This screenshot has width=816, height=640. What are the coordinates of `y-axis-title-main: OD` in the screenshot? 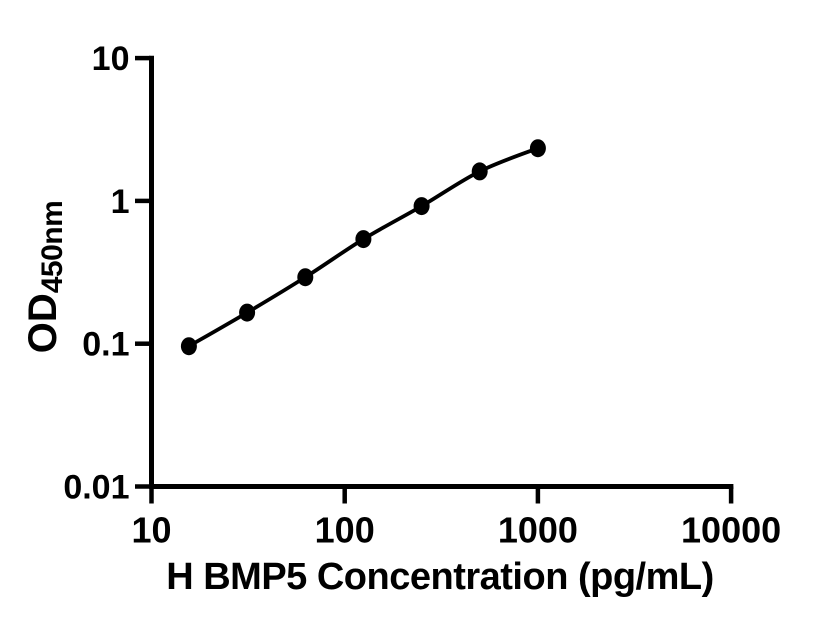 It's located at (43, 323).